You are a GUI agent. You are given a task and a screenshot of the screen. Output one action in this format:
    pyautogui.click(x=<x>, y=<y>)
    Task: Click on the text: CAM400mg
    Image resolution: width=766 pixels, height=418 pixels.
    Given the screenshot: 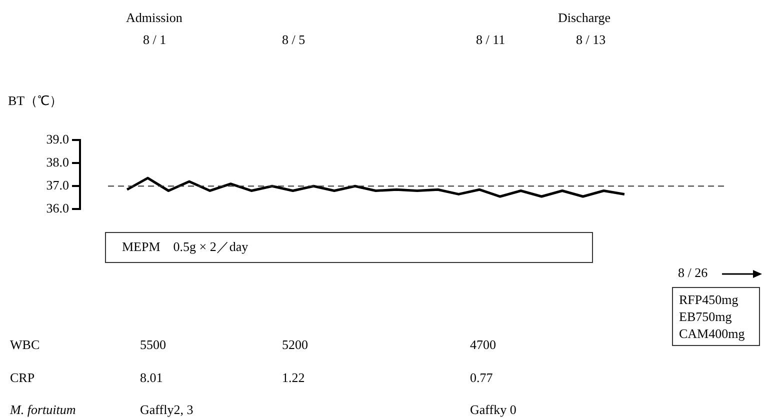 What is the action you would take?
    pyautogui.click(x=712, y=333)
    